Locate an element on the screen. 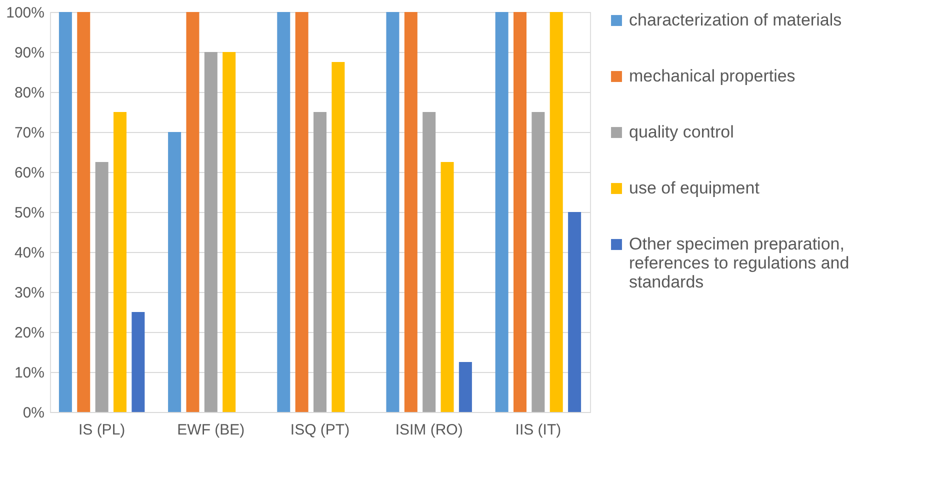  y-tick-label: 70% is located at coordinates (29, 133).